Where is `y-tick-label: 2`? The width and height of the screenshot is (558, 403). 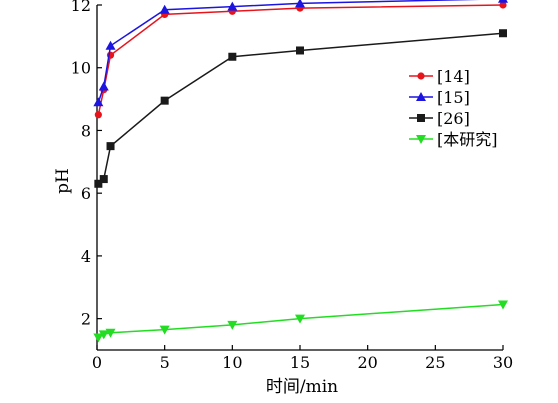
y-tick-label: 2 is located at coordinates (86, 319).